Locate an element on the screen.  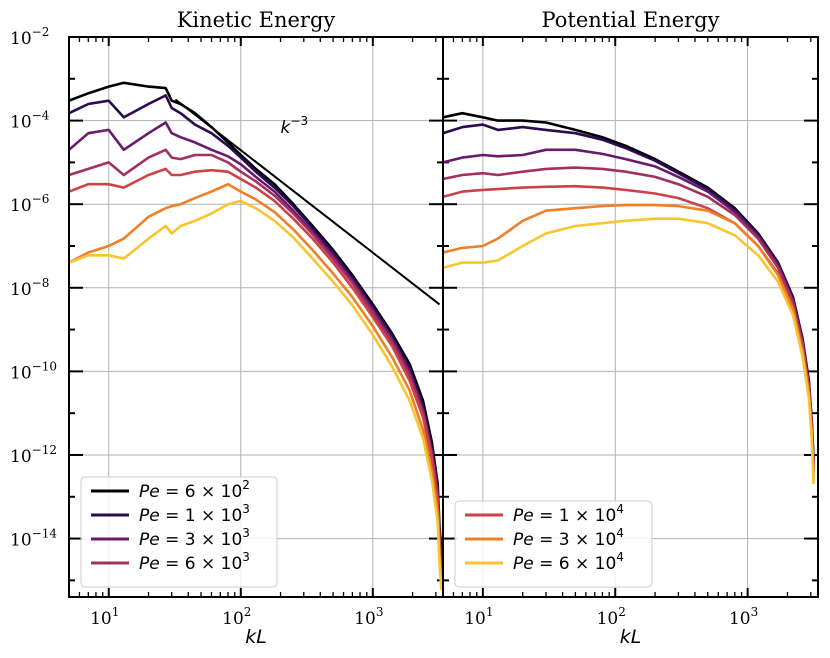
y-tick-label: 10⁻⁶ is located at coordinates (29, 204).